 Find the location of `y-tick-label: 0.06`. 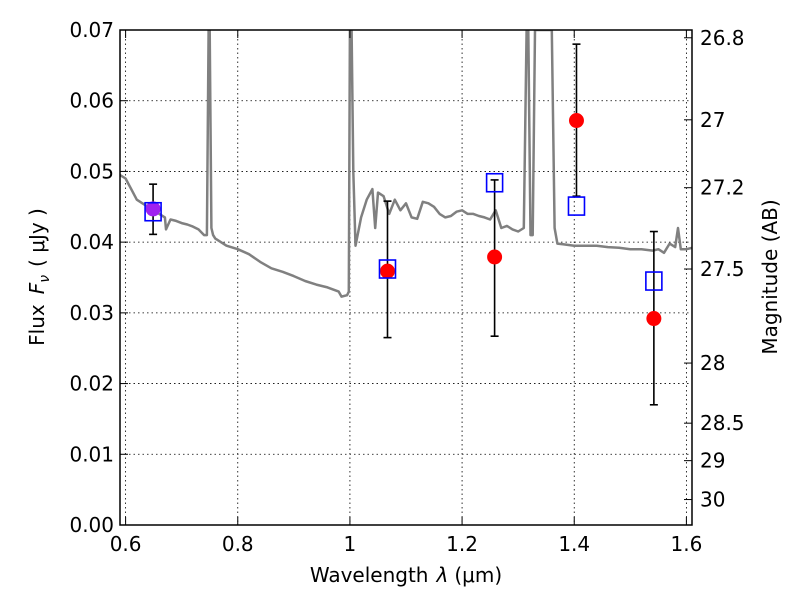

y-tick-label: 0.06 is located at coordinates (91, 101).